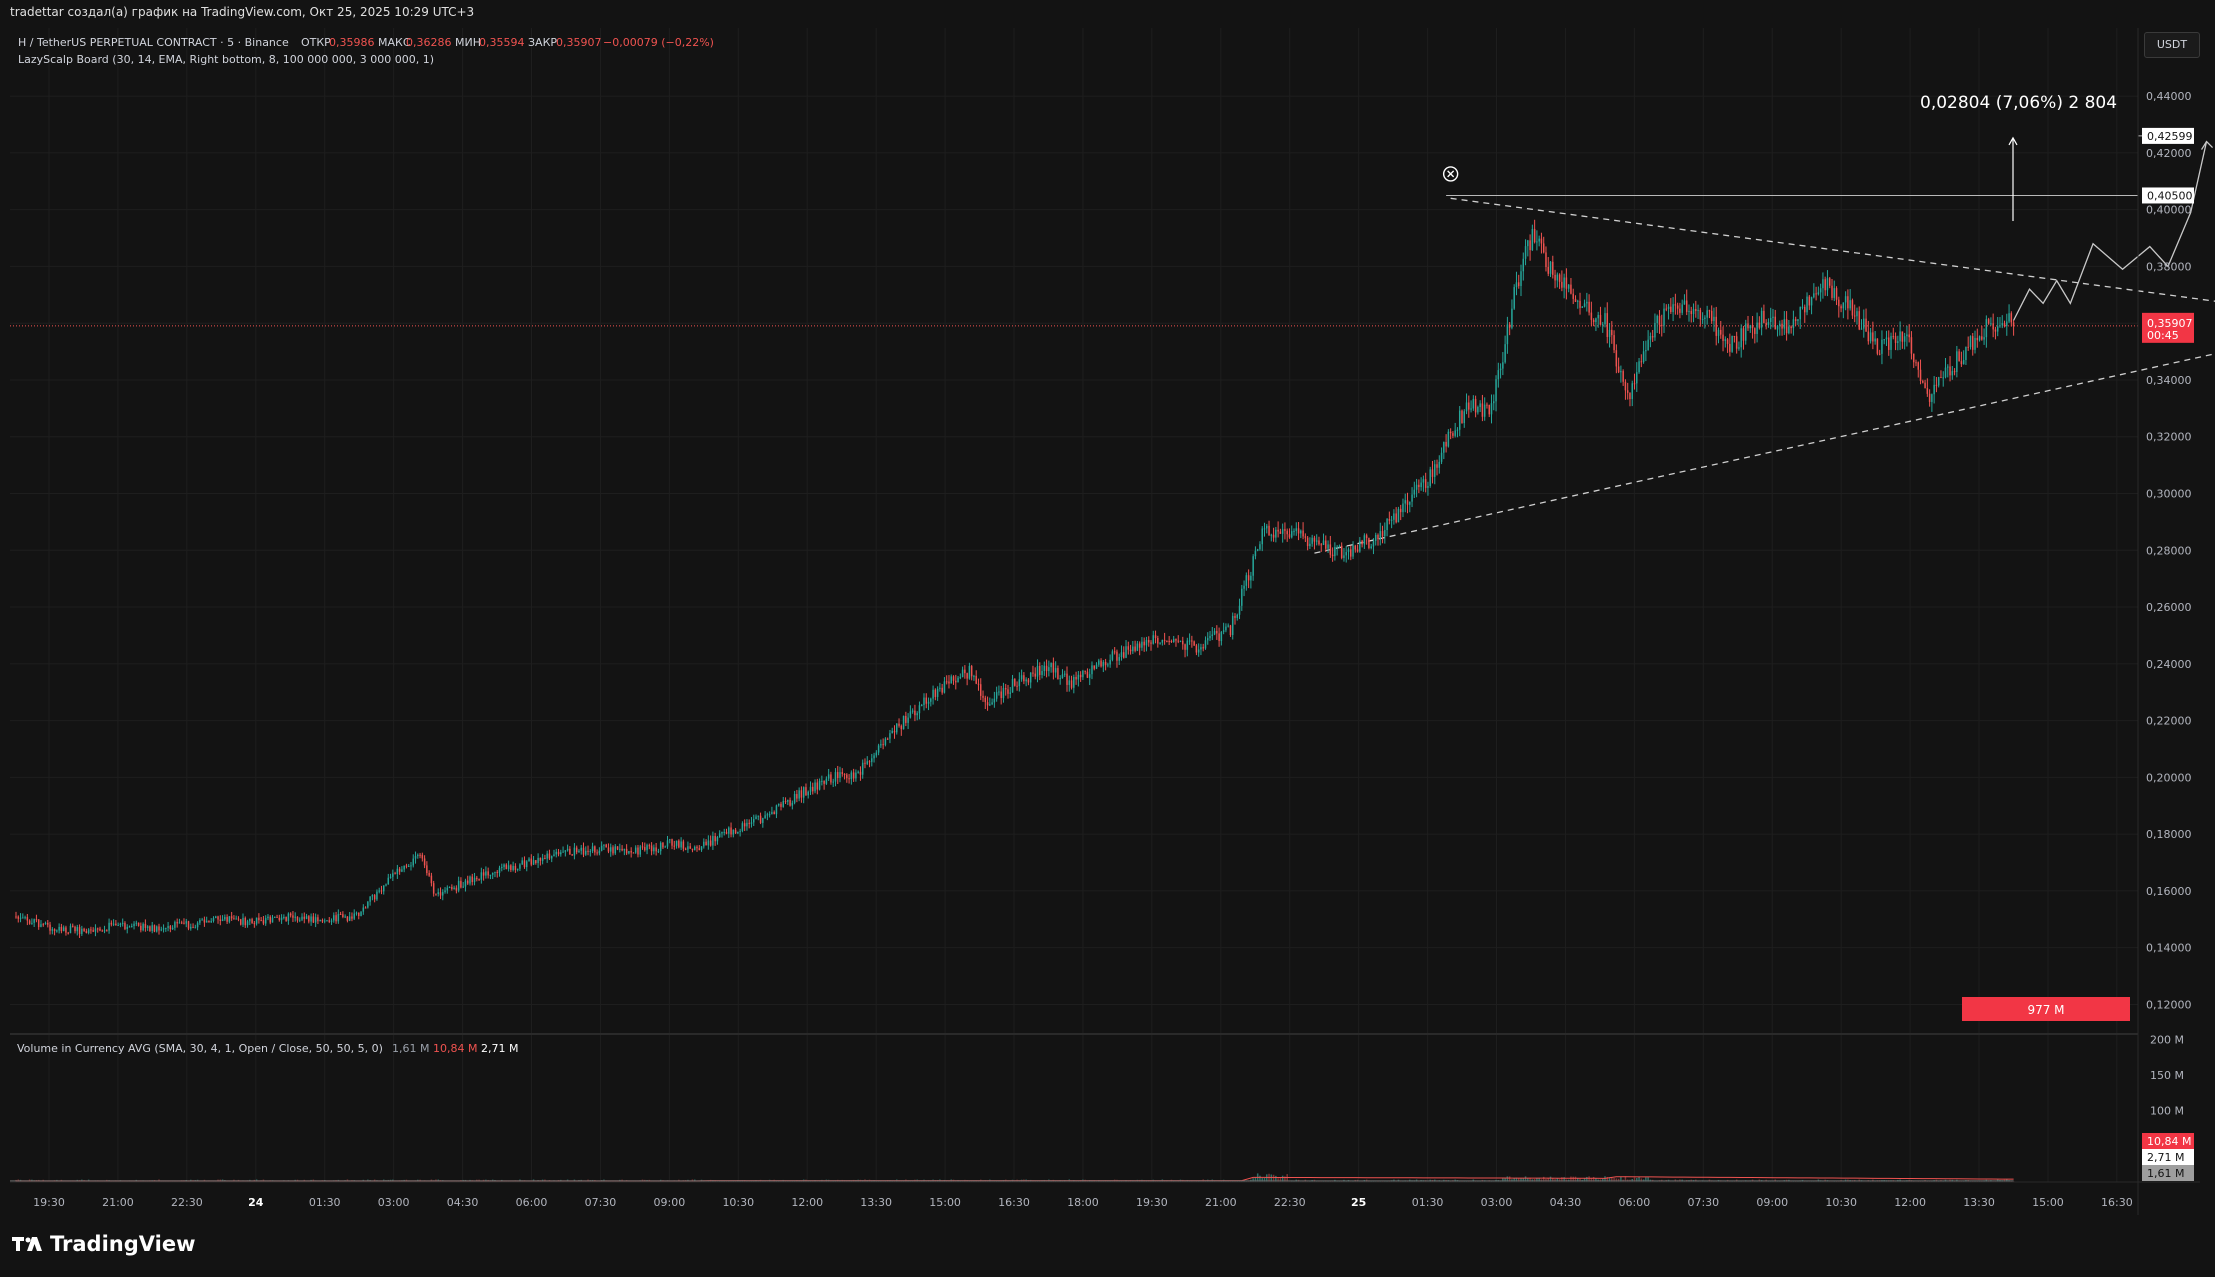  What do you see at coordinates (2113, 230) in the screenshot?
I see `projection-path` at bounding box center [2113, 230].